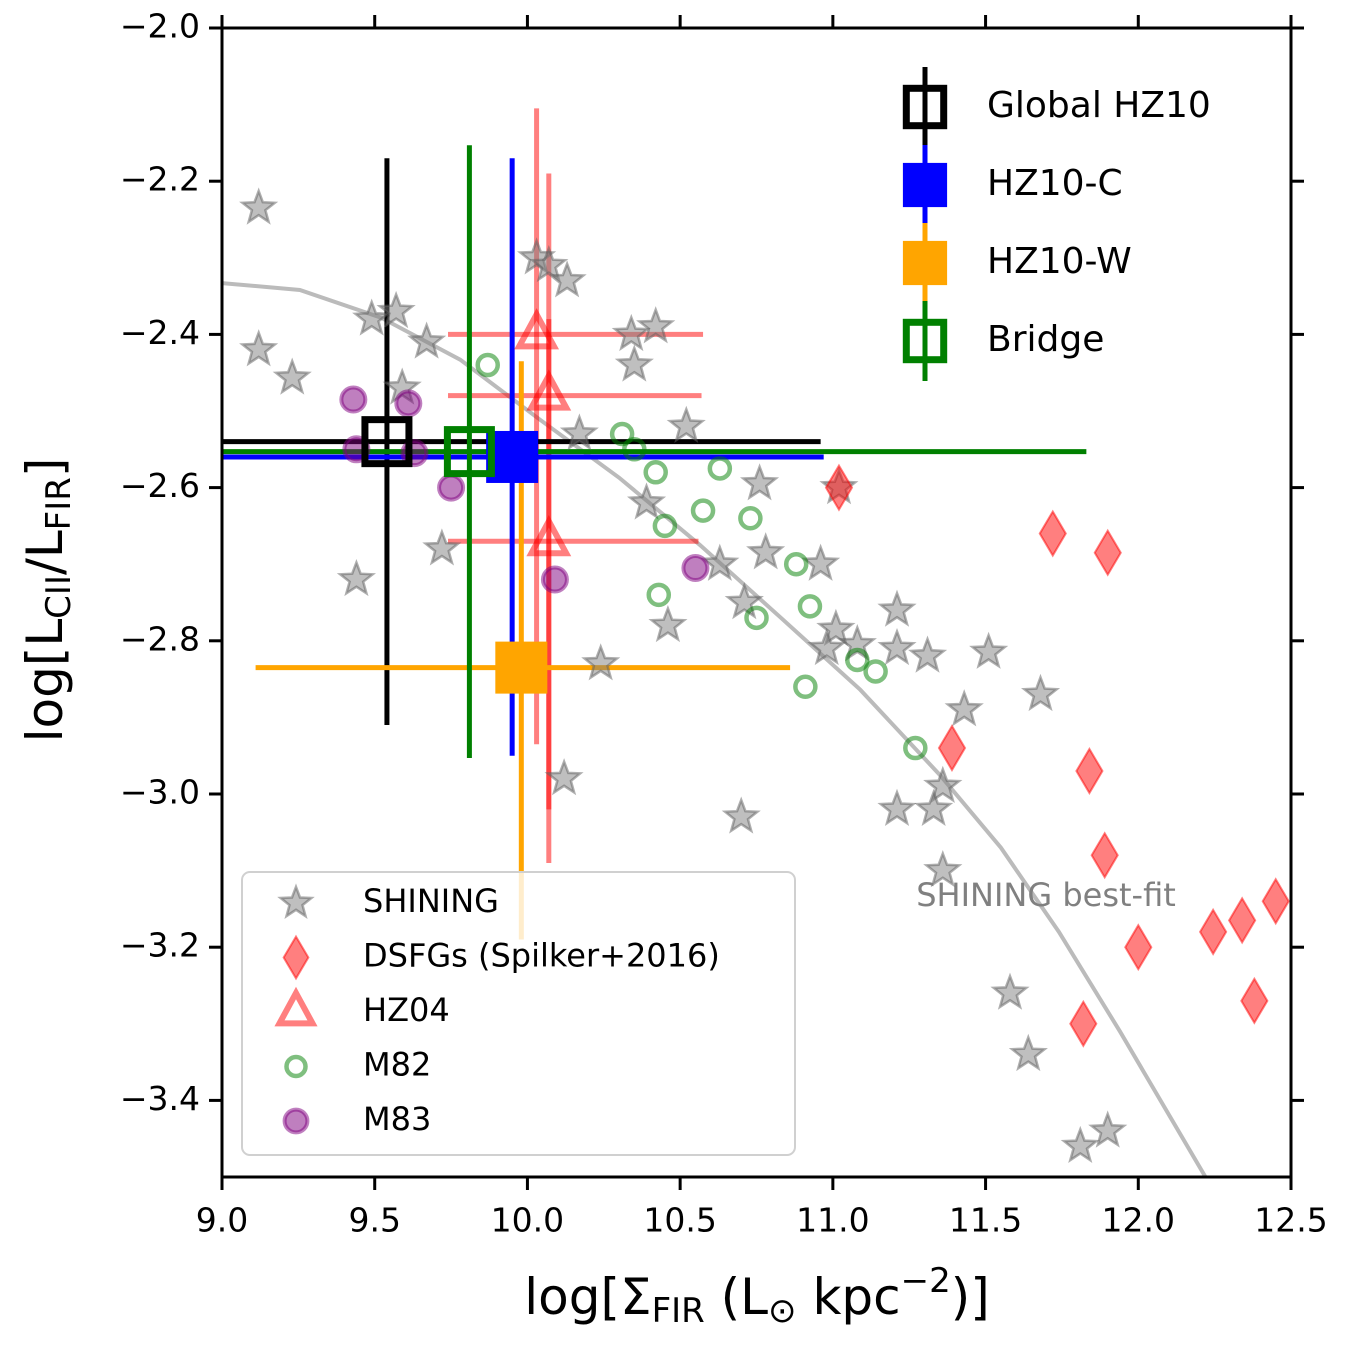 This screenshot has height=1350, width=1350. Describe the element at coordinates (160, 1098) in the screenshot. I see `y-tick-label: −3.4` at that location.